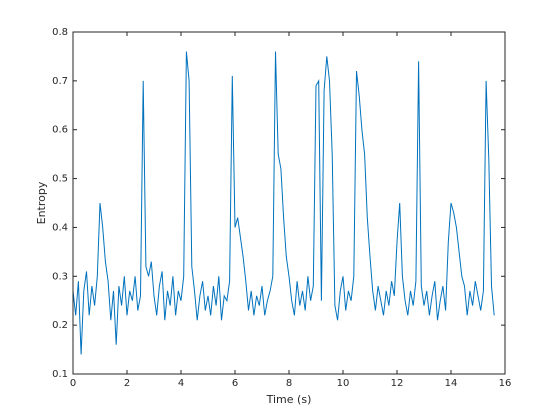  Describe the element at coordinates (235, 383) in the screenshot. I see `x-tick-label: 6` at that location.